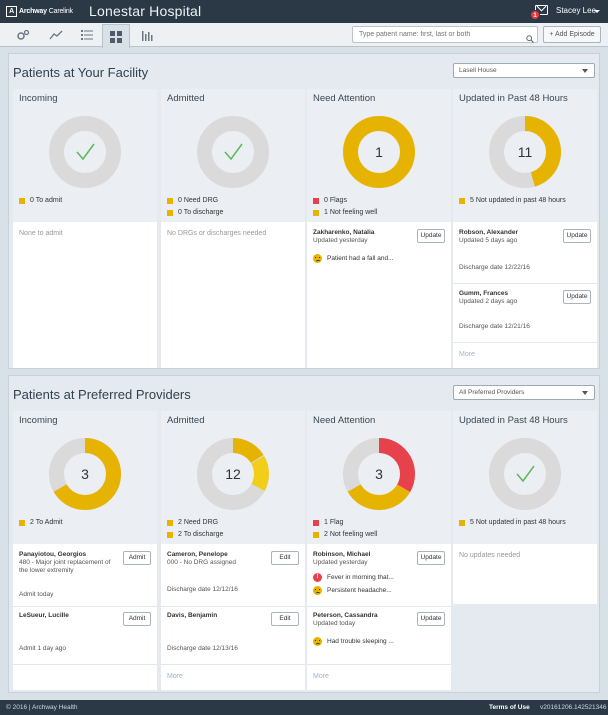  Describe the element at coordinates (484, 293) in the screenshot. I see `patient-name: Gumm, Frances` at that location.